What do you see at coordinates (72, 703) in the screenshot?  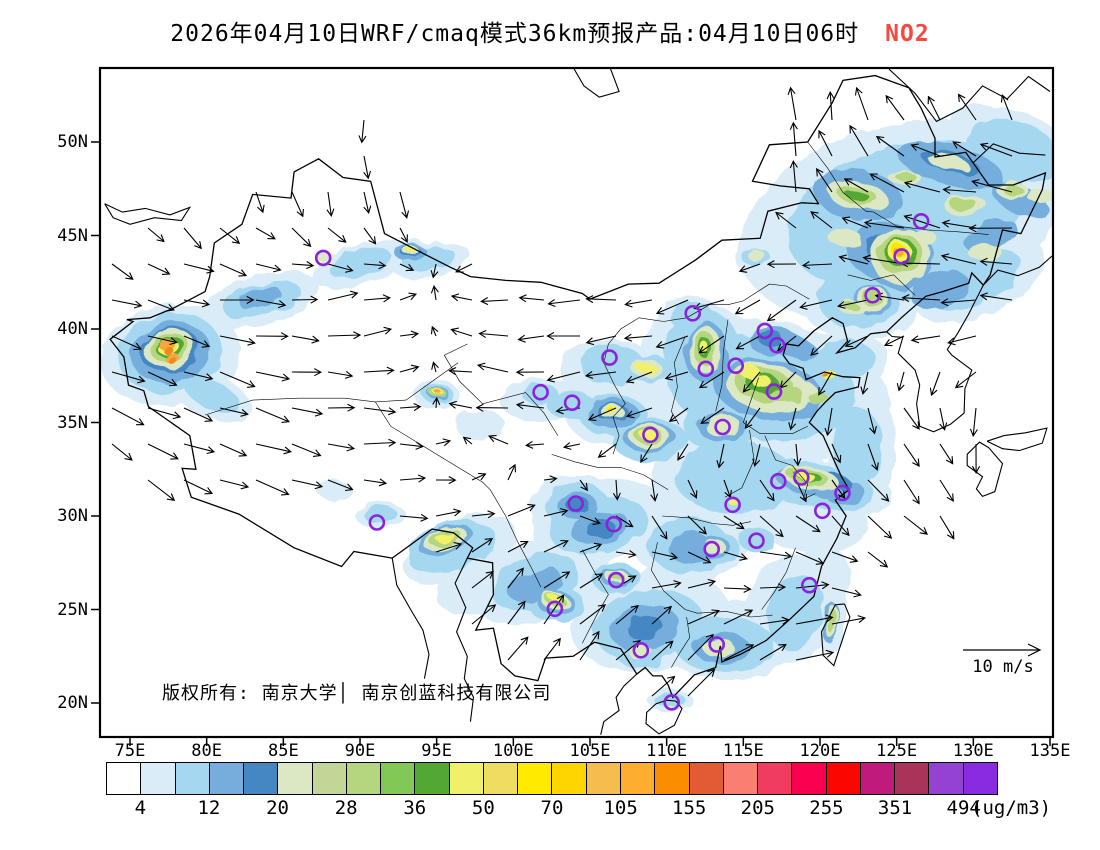 I see `lat-label-20N: 20N` at bounding box center [72, 703].